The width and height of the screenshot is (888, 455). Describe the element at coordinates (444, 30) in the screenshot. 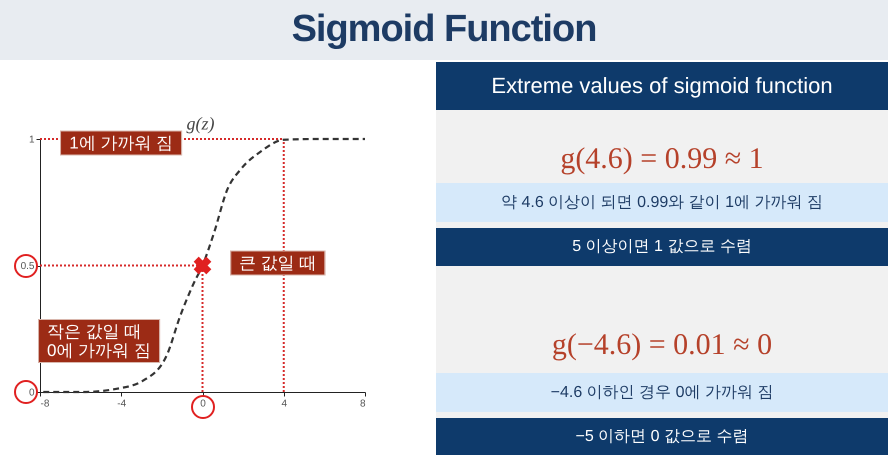

I see `text: Sigmoid Function` at that location.